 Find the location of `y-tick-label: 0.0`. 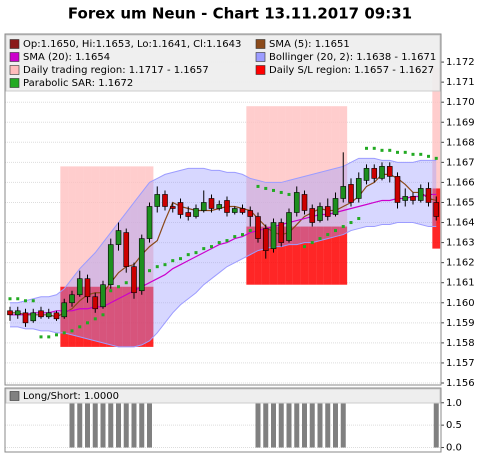

y-tick-label: 0.0 is located at coordinates (454, 448).